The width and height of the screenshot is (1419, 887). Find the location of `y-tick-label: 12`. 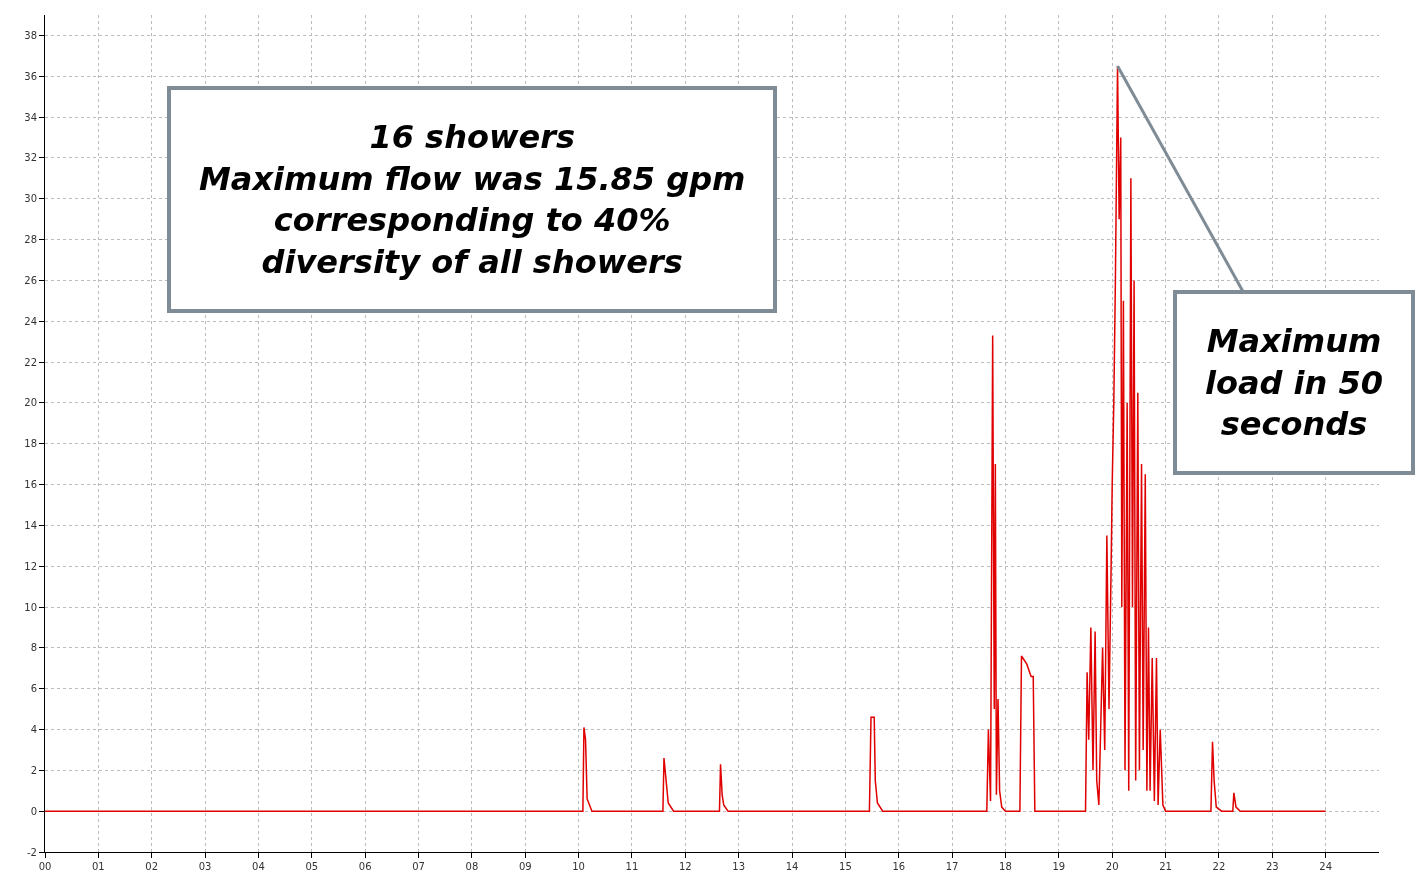

y-tick-label: 12 is located at coordinates (30, 566).